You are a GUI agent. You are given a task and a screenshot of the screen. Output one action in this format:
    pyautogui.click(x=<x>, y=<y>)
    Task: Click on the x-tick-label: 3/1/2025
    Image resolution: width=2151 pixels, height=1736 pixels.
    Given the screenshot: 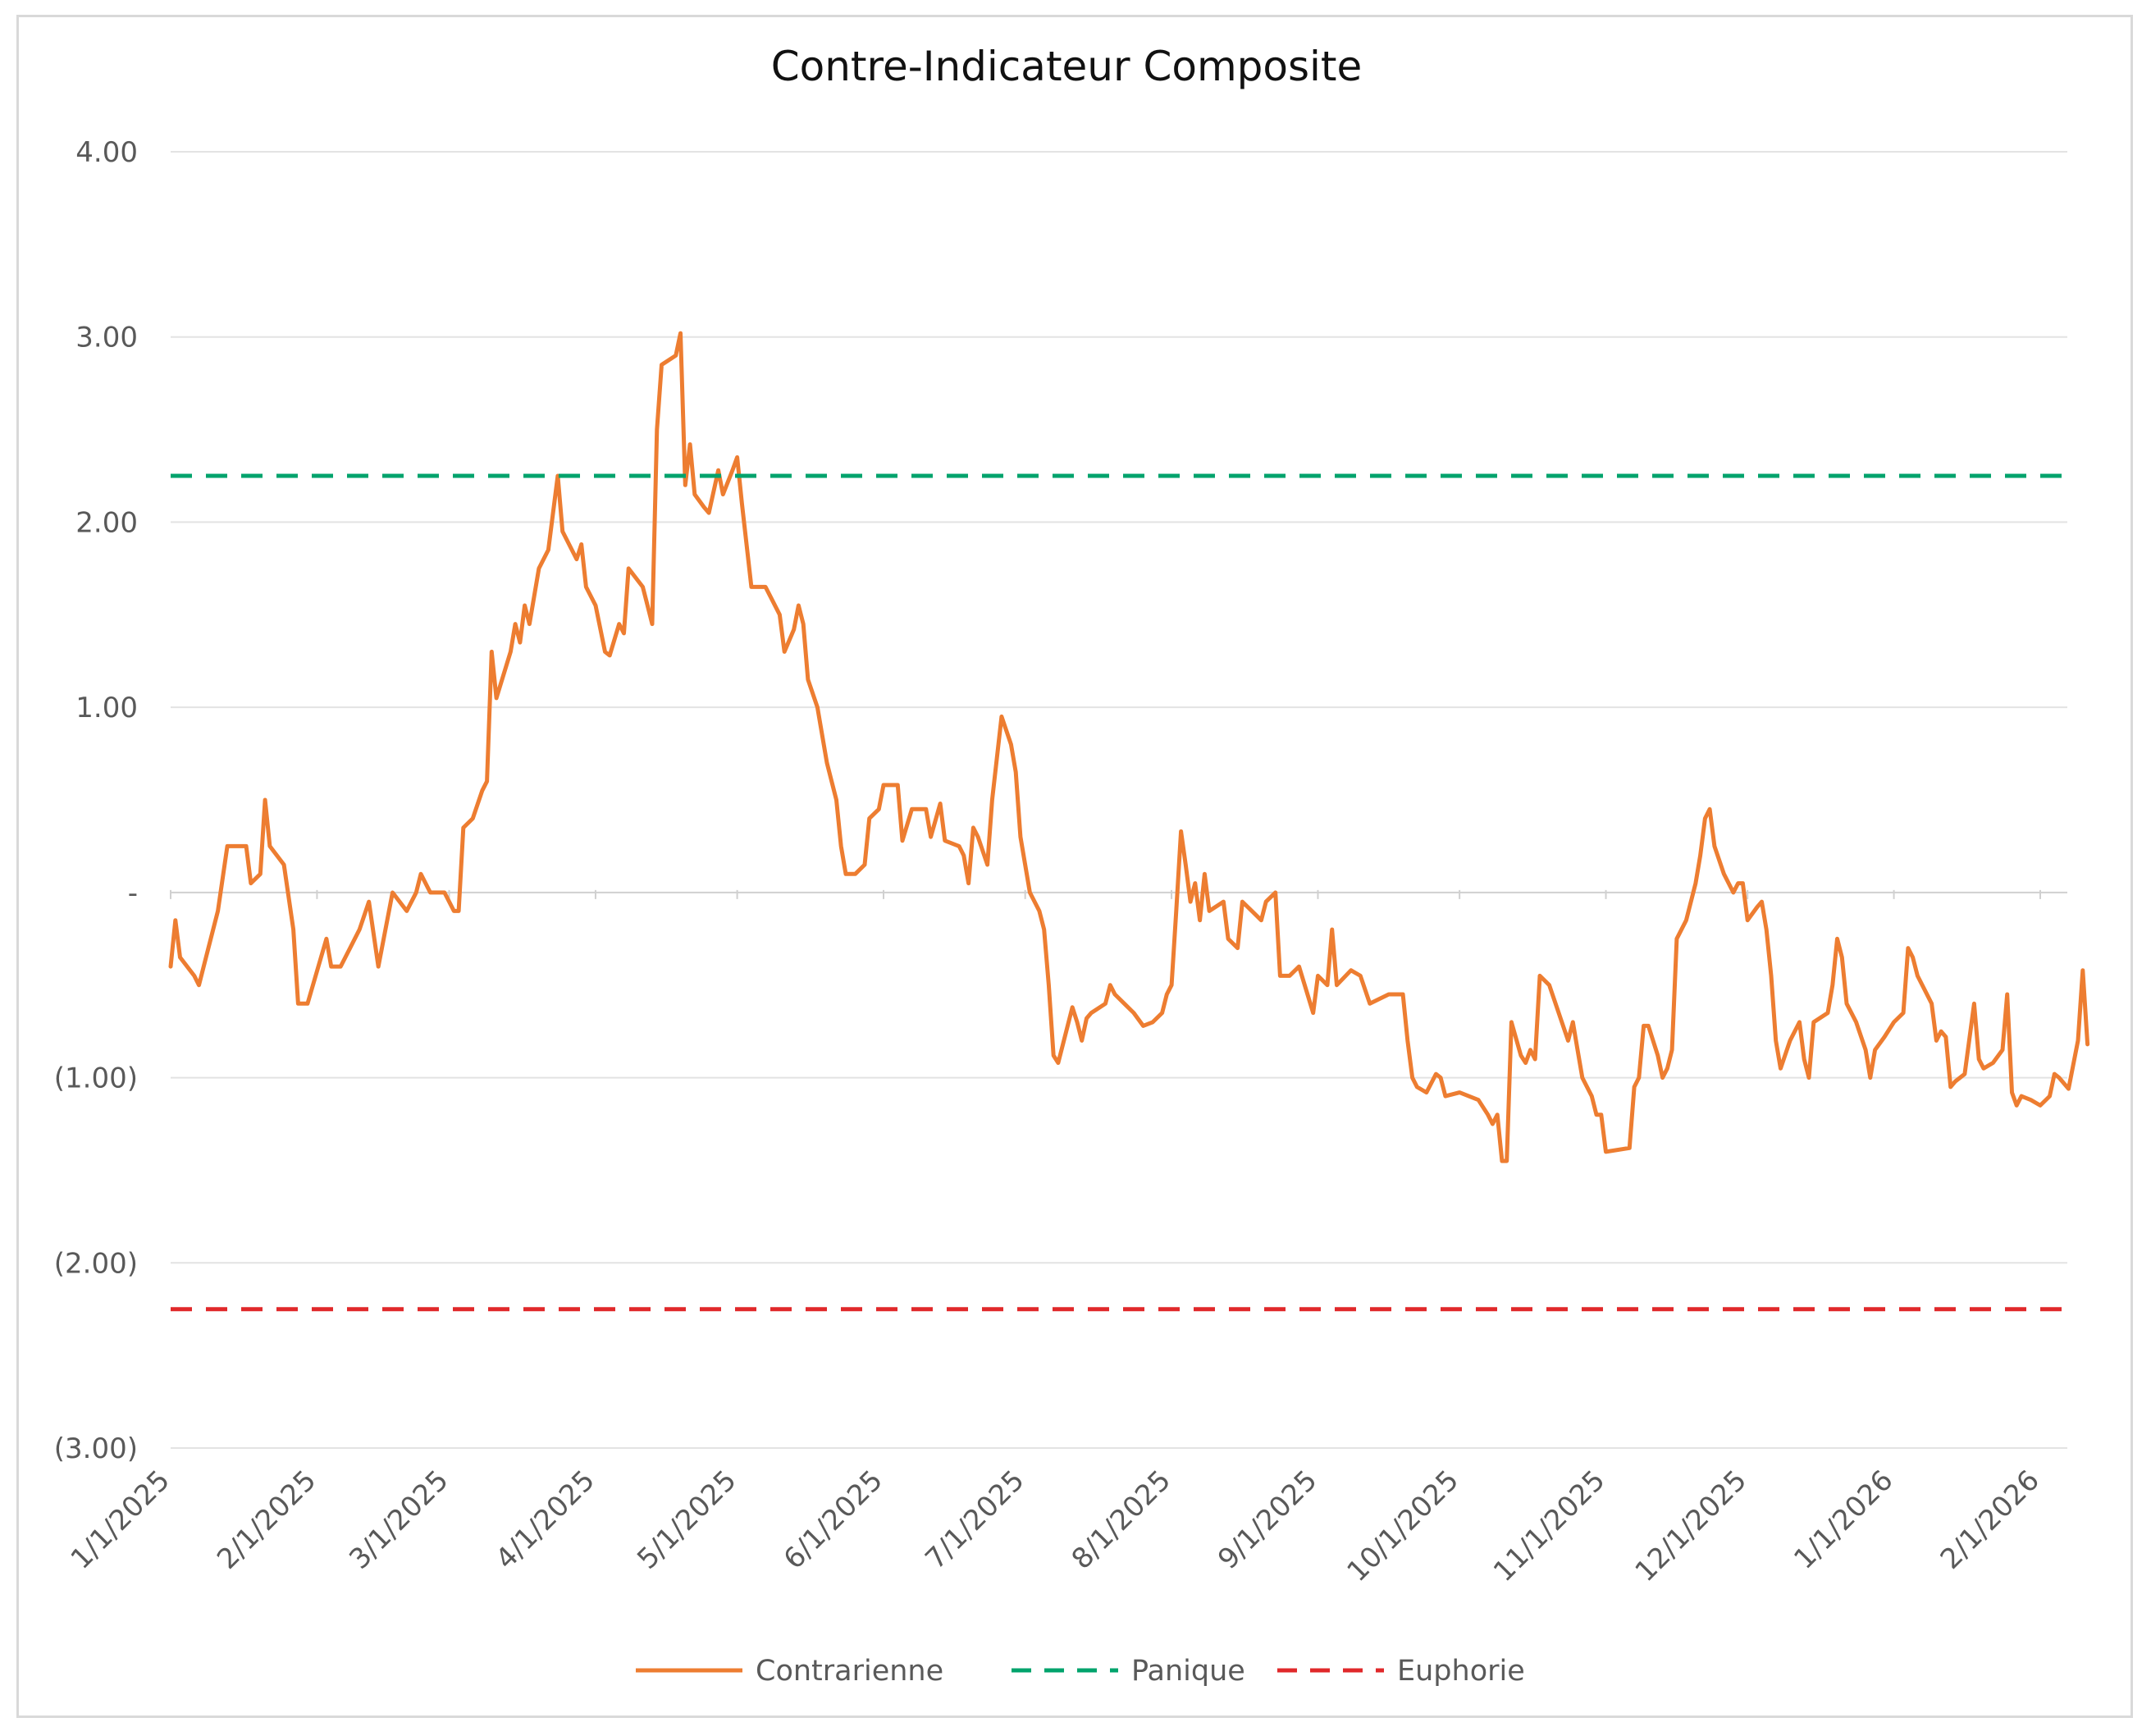 What is the action you would take?
    pyautogui.click(x=398, y=1519)
    